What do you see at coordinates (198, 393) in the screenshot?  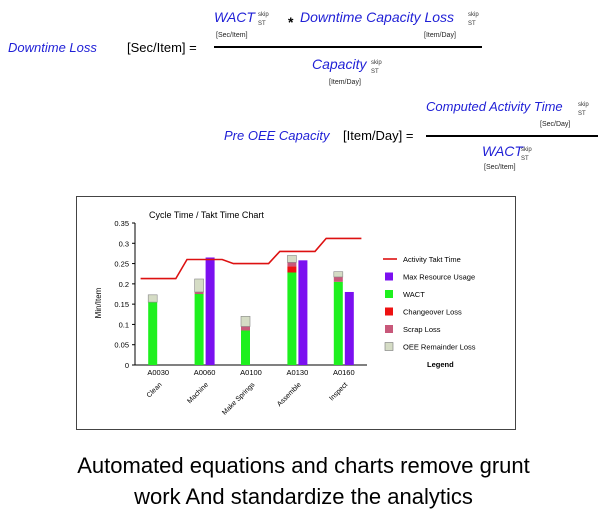 I see `x-category-sublabel: Machine` at bounding box center [198, 393].